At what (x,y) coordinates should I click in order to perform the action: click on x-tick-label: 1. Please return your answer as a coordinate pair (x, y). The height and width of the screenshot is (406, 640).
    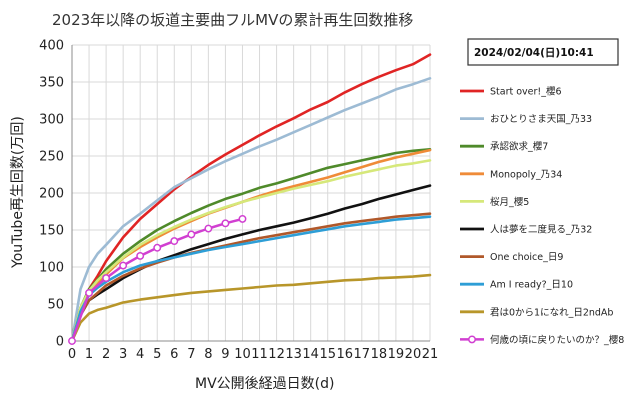
    Looking at the image, I should click on (89, 354).